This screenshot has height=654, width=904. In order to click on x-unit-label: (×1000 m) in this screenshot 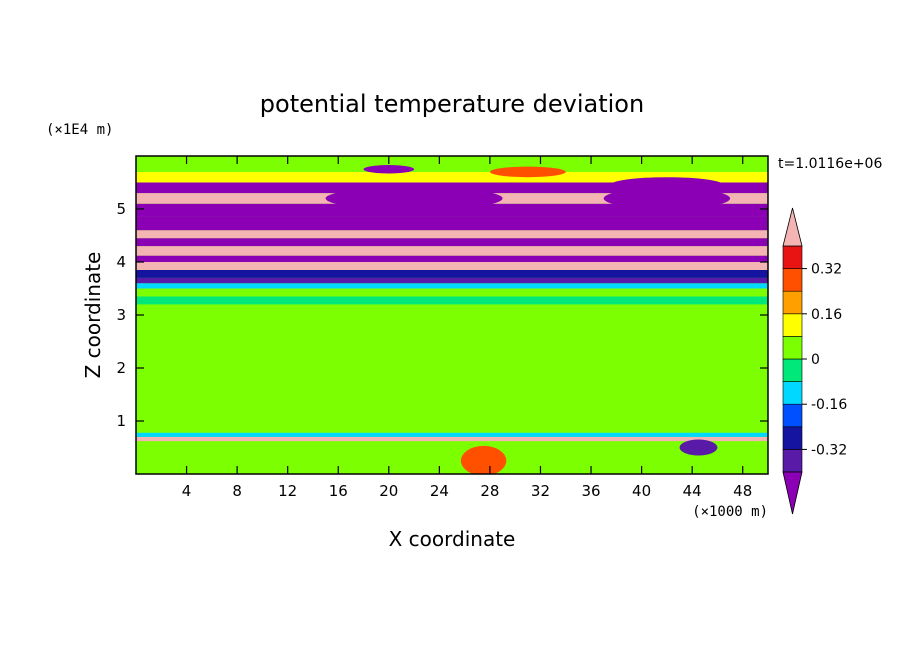, I will do `click(730, 512)`.